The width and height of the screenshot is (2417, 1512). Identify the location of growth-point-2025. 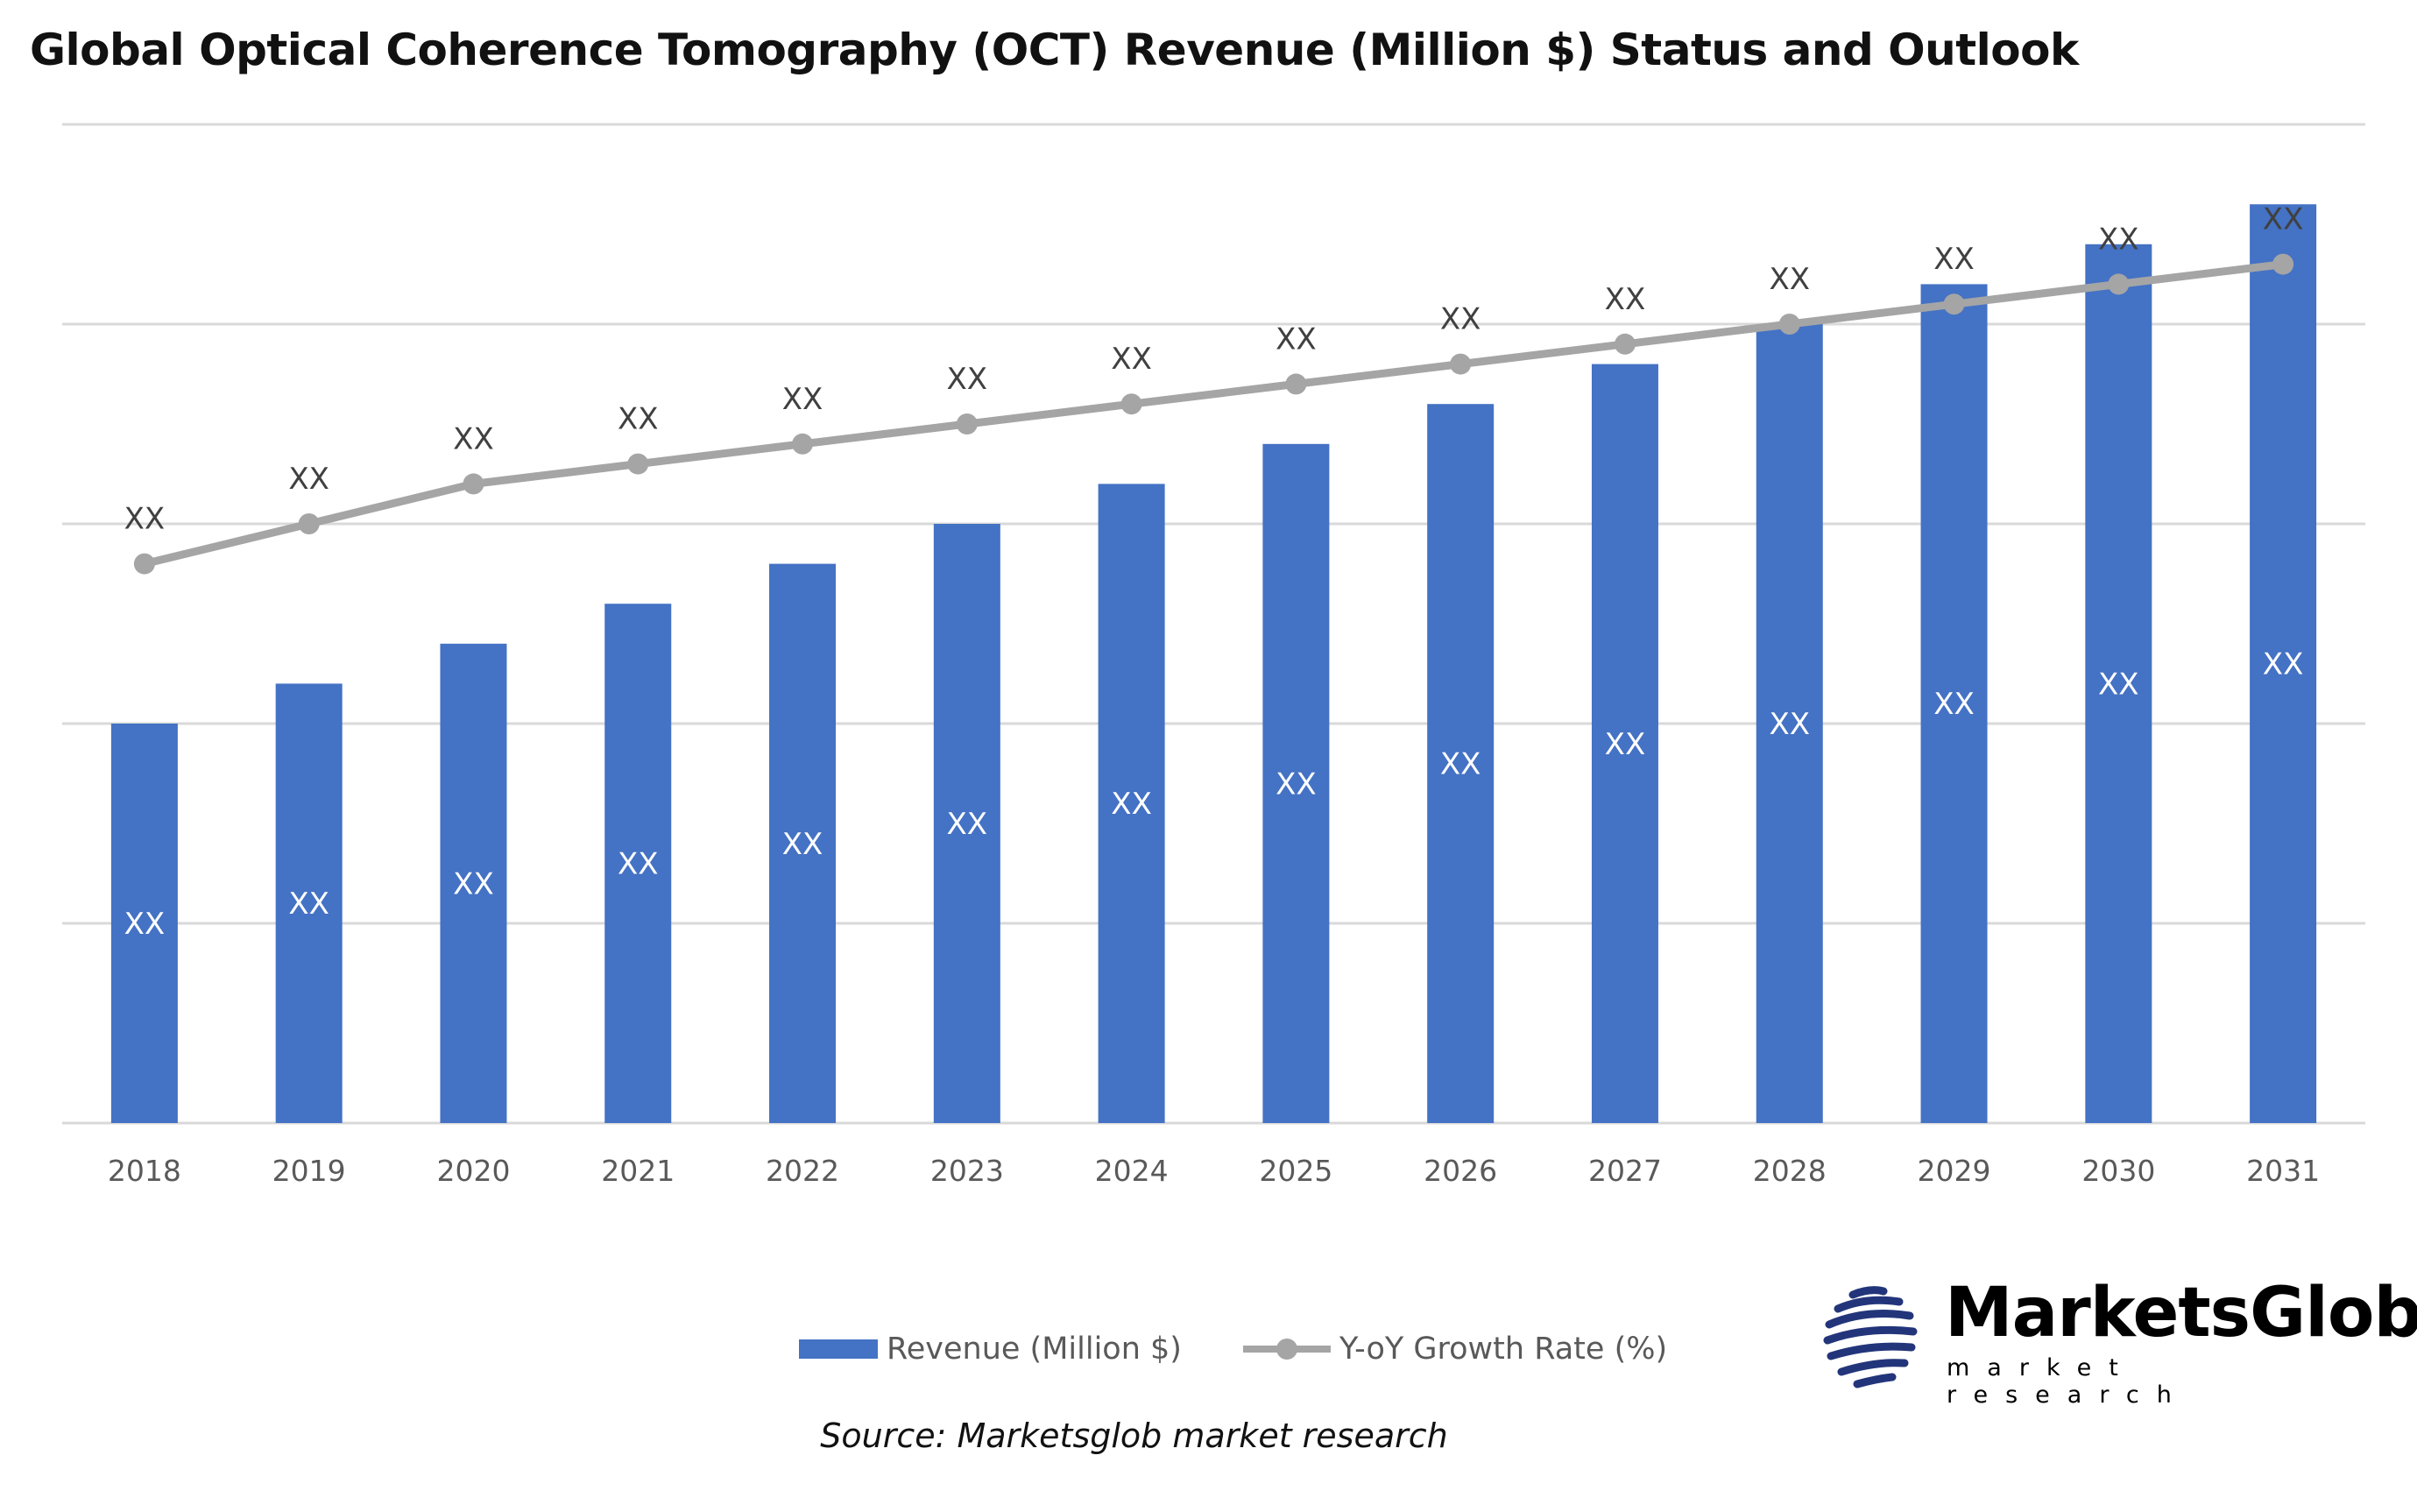
(1296, 384).